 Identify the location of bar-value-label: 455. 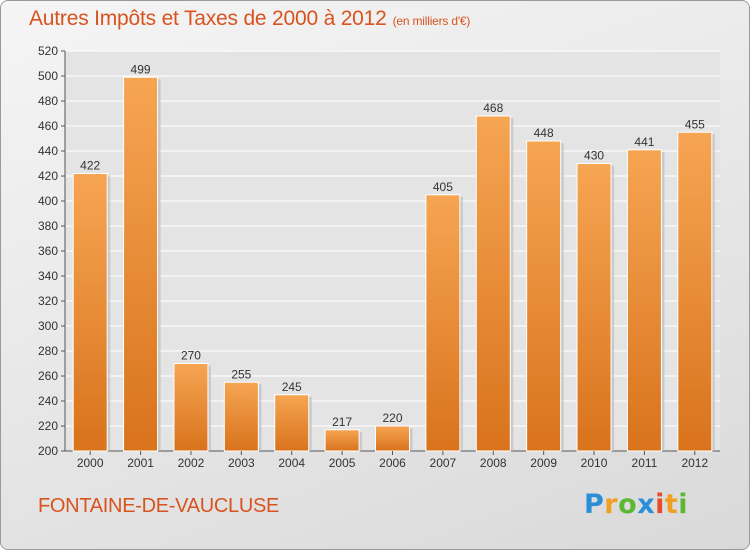
(695, 124).